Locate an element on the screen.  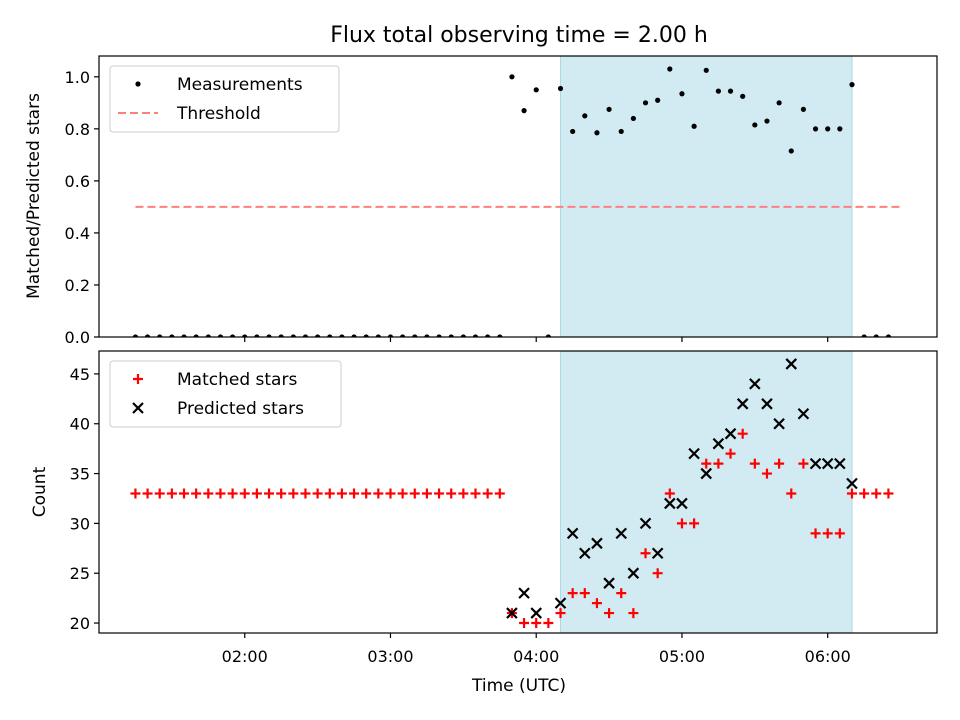
observing-window-shading is located at coordinates (706, 492).